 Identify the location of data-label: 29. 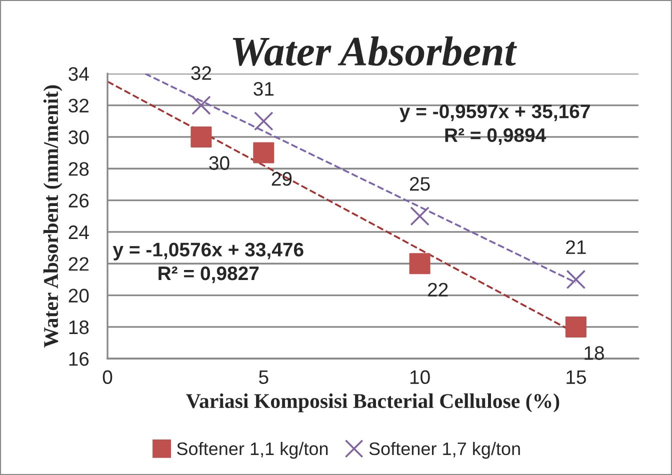
(282, 179).